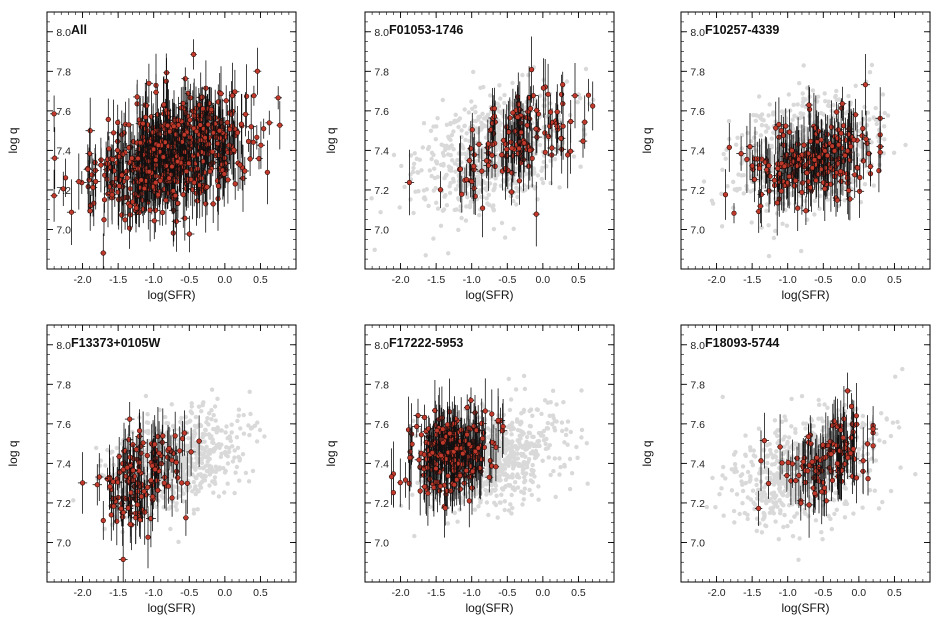 The image size is (948, 627). What do you see at coordinates (401, 280) in the screenshot?
I see `x-tick-label: -2.0` at bounding box center [401, 280].